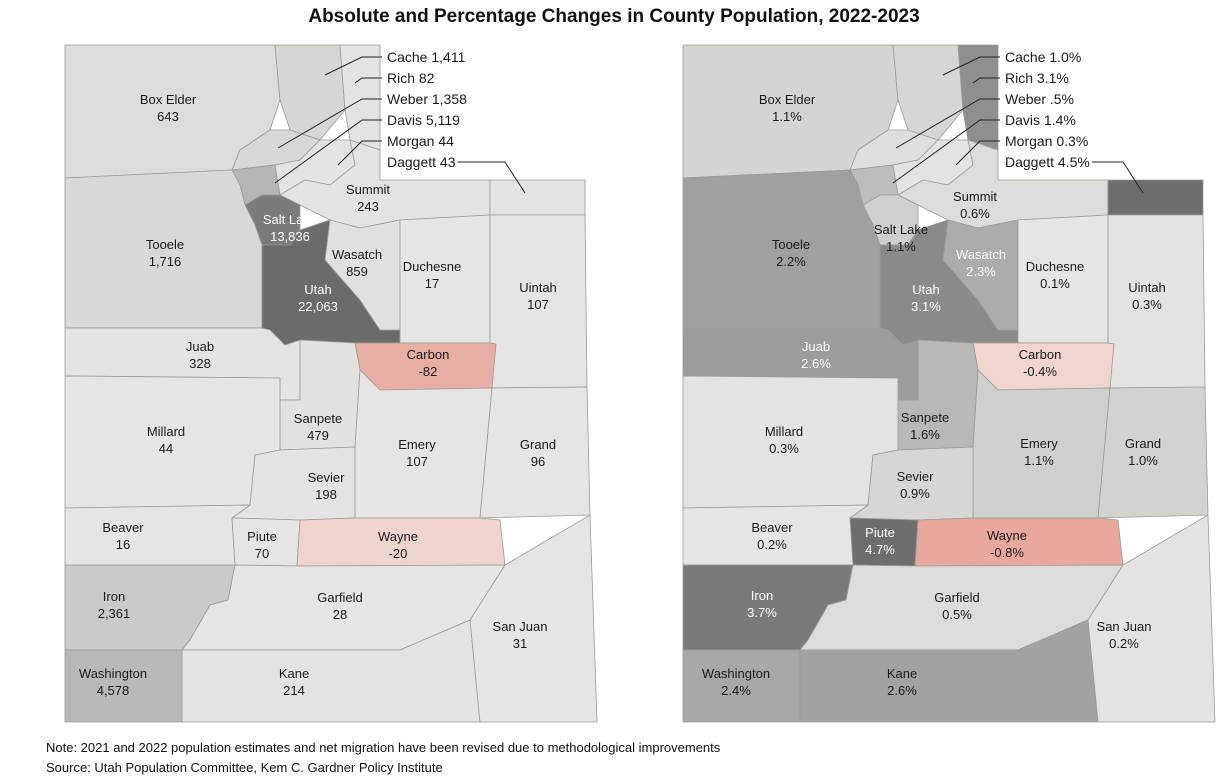  I want to click on county-value-label: 0.3%, so click(1147, 304).